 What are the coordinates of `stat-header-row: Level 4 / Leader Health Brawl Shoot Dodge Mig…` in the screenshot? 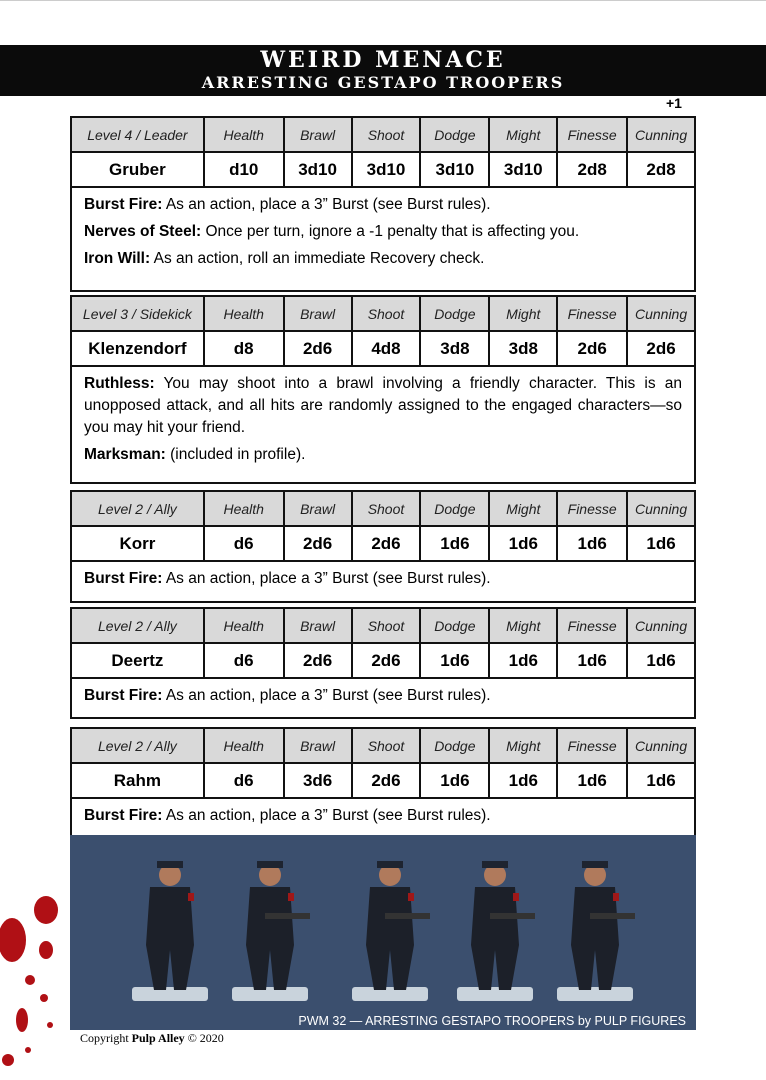 It's located at (383, 135).